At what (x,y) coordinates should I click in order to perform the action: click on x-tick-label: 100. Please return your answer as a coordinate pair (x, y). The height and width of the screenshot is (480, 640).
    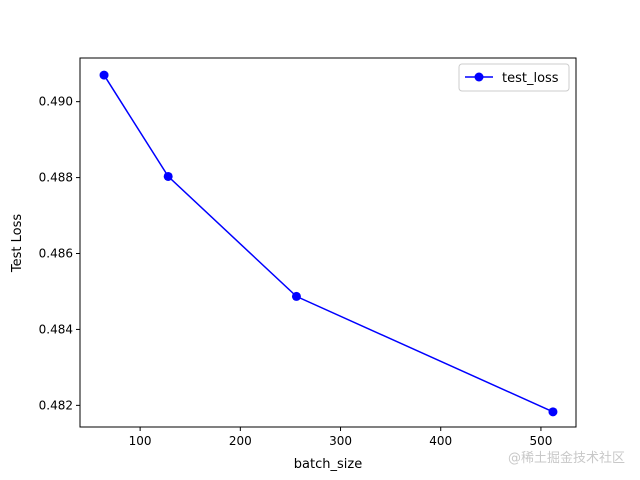
    Looking at the image, I should click on (140, 441).